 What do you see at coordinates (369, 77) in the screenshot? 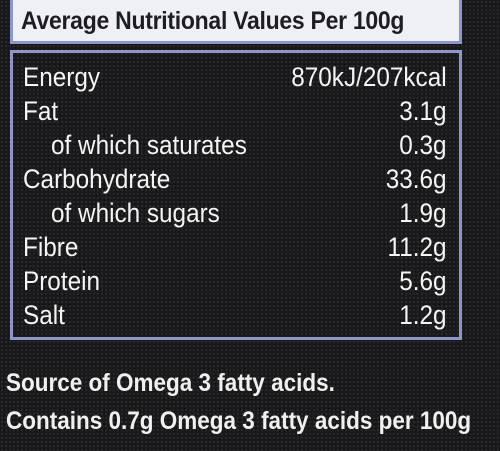
I see `nutrient-value: 870kJ/207kcal` at bounding box center [369, 77].